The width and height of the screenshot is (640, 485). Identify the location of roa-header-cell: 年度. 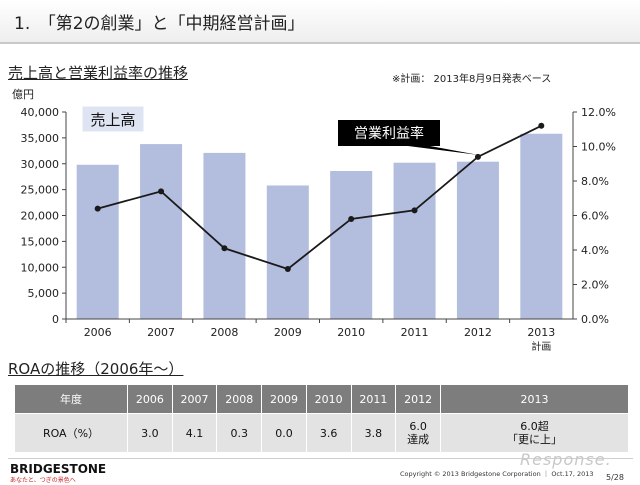
(71, 399).